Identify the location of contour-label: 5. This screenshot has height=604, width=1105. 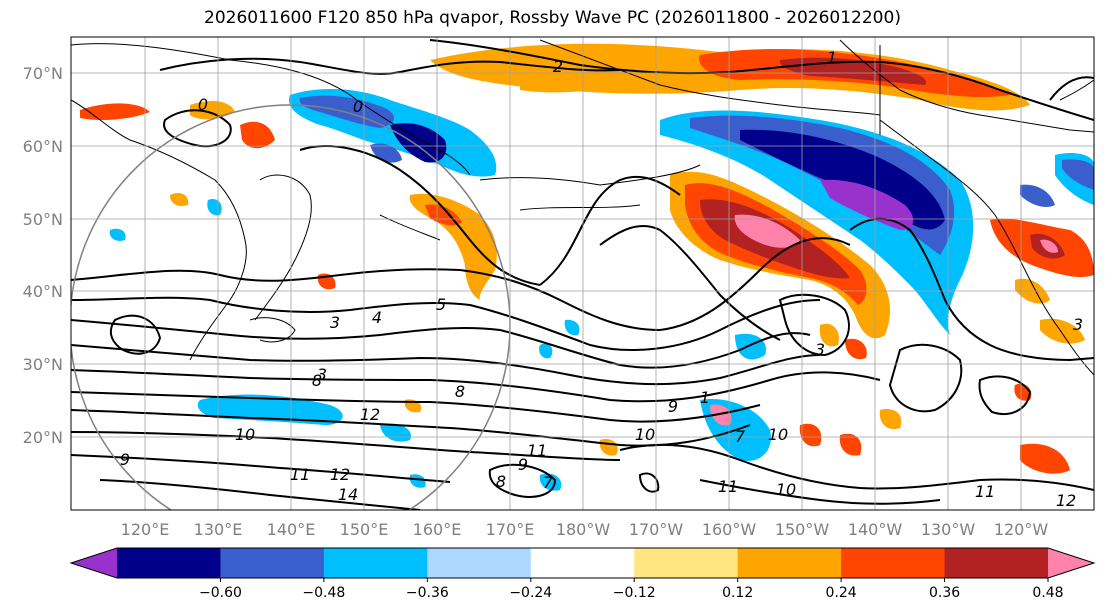
(441, 304).